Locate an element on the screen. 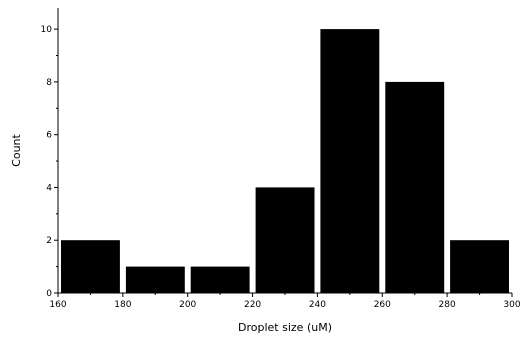  x-tick-label-220: 220 is located at coordinates (252, 305).